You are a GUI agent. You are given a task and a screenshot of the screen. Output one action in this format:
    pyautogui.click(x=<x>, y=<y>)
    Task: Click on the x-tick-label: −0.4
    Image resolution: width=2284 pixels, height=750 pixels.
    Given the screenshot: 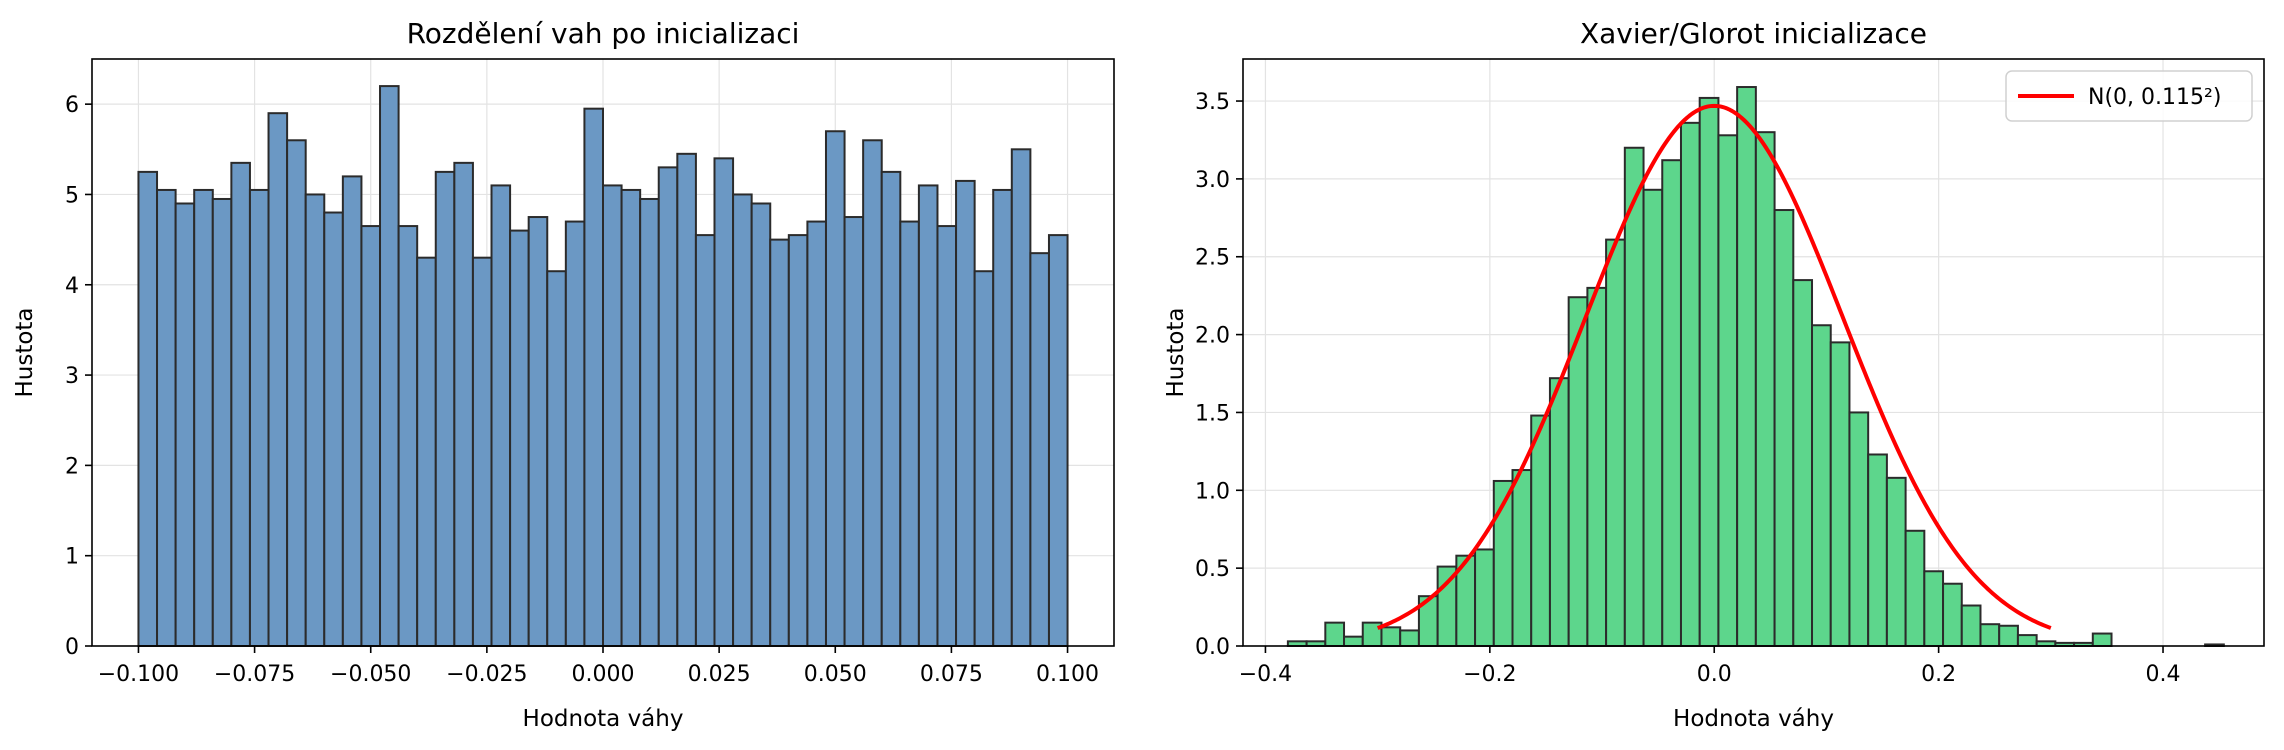 What is the action you would take?
    pyautogui.click(x=1265, y=674)
    